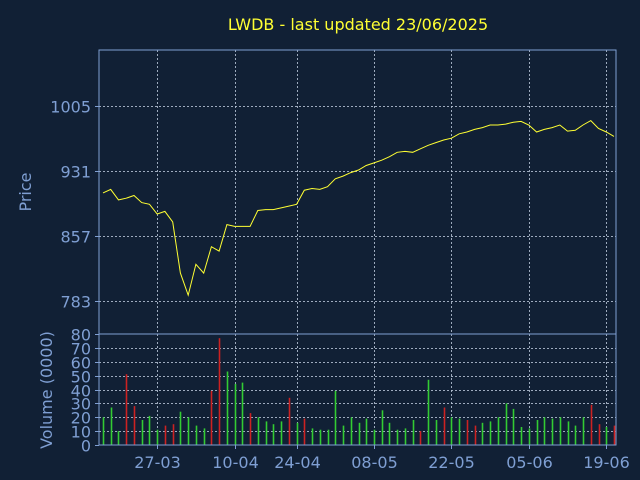 Image resolution: width=640 pixels, height=480 pixels. Describe the element at coordinates (451, 462) in the screenshot. I see `x-tick-label: 22-05` at that location.